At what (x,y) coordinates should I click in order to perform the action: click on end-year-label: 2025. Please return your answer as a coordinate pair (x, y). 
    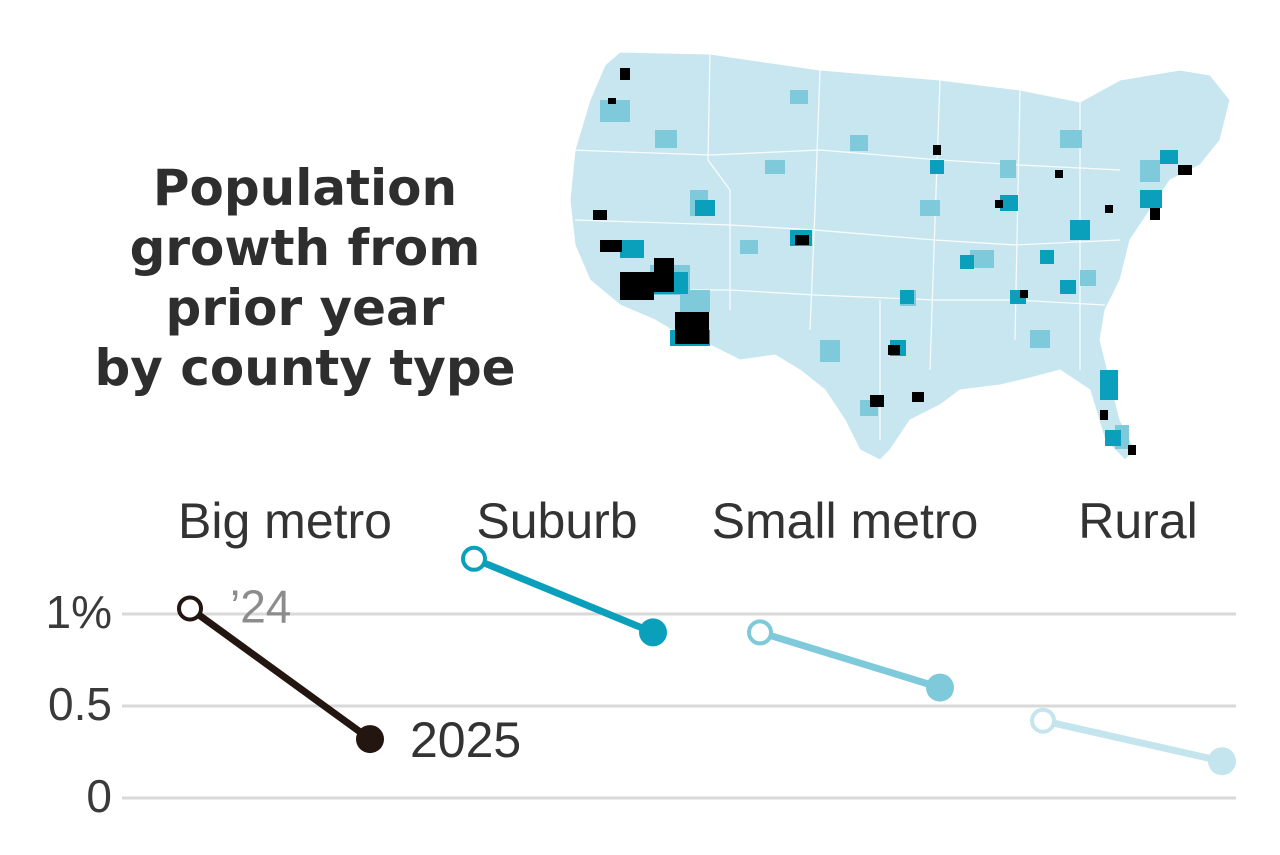
    Looking at the image, I should click on (465, 740).